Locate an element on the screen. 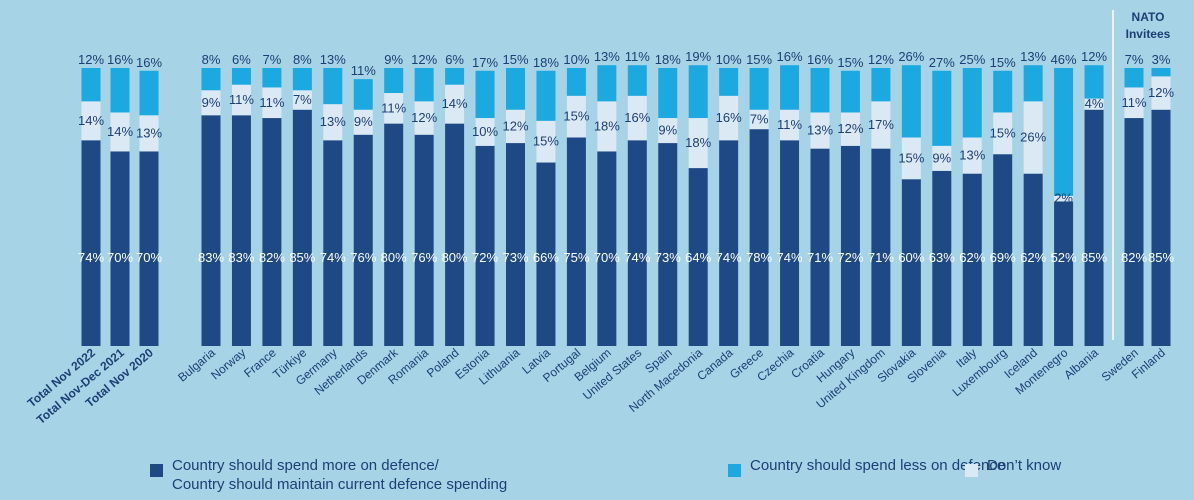  data-label-less: 26% is located at coordinates (911, 56).